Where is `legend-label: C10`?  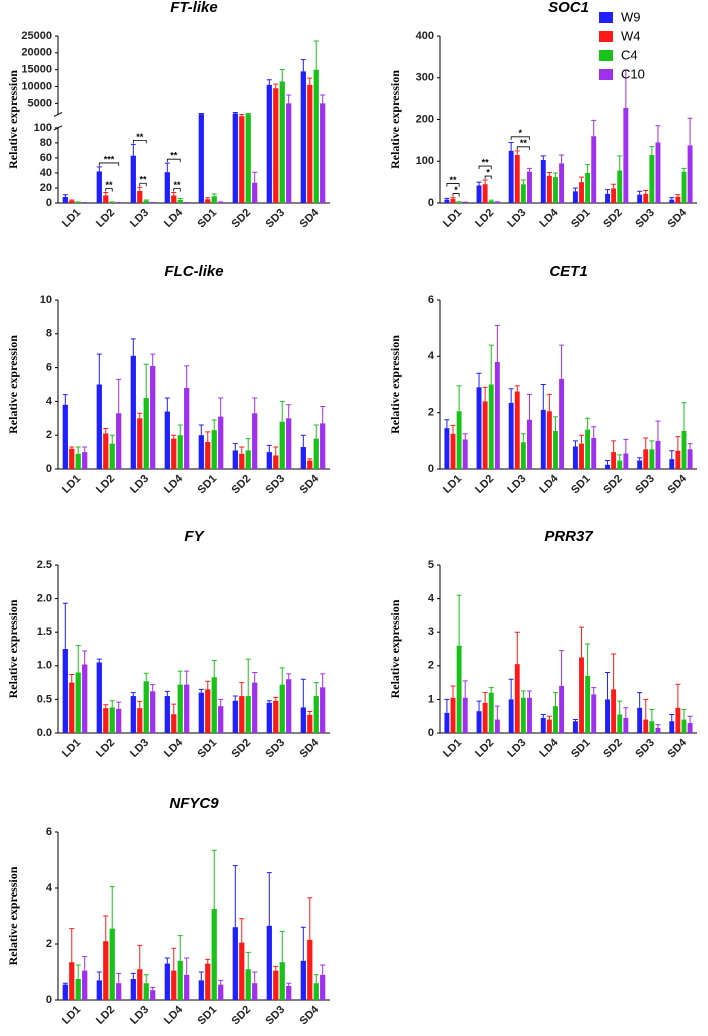
legend-label: C10 is located at coordinates (633, 73).